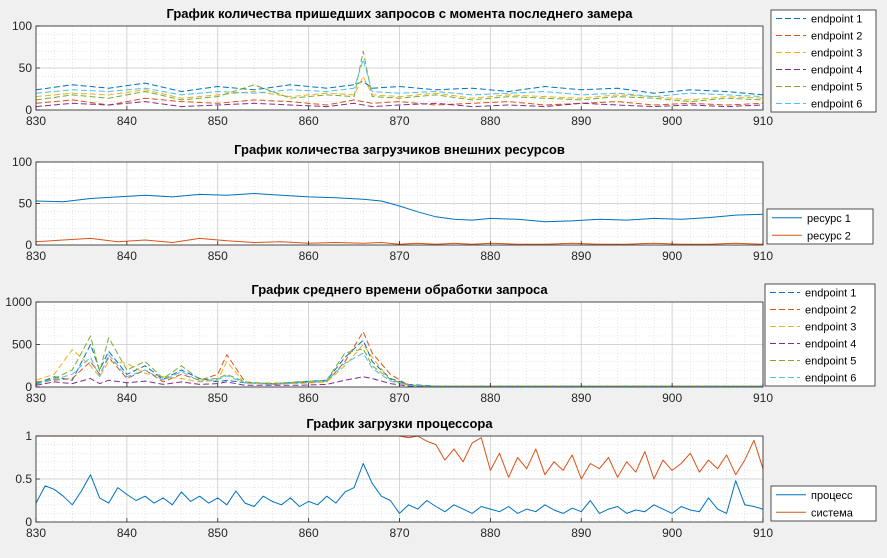 This screenshot has width=887, height=558. What do you see at coordinates (22, 345) in the screenshot?
I see `y-tick-label: 500` at bounding box center [22, 345].